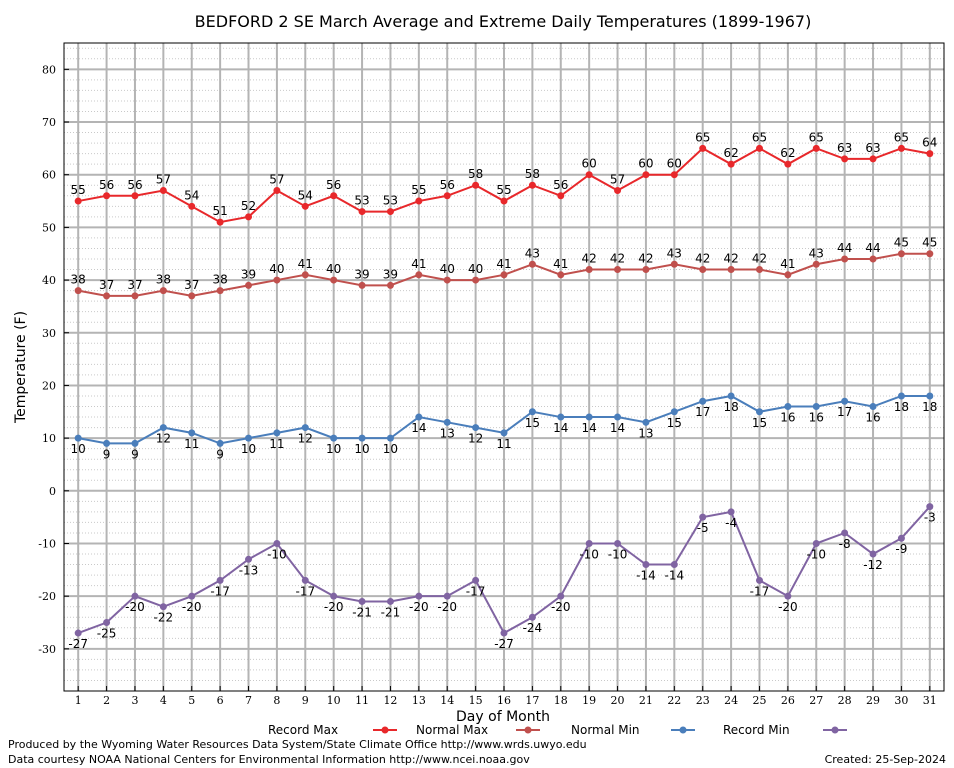  I want to click on data-label: 52, so click(248, 206).